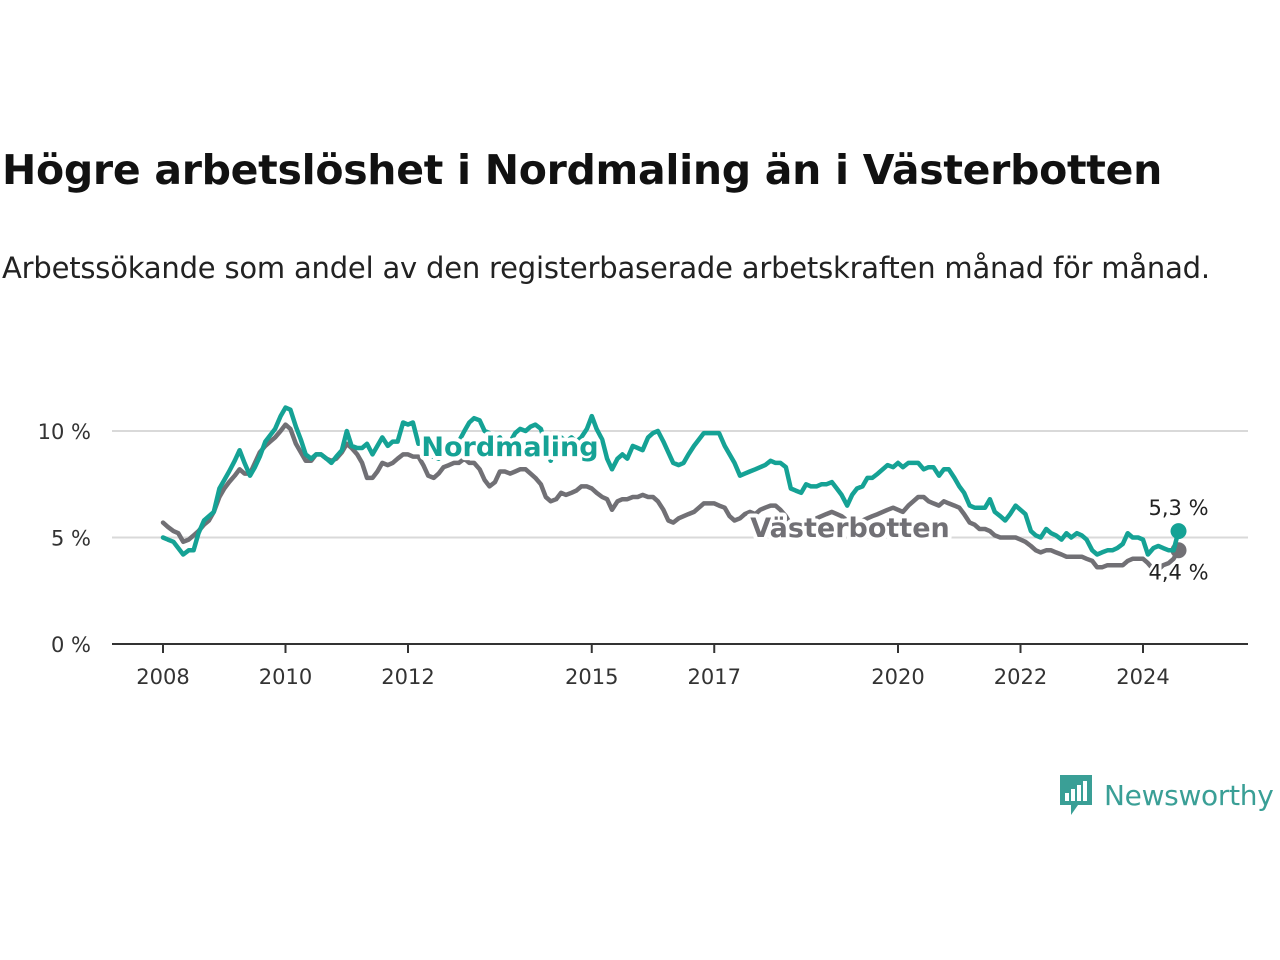 The image size is (1280, 960). What do you see at coordinates (680, 484) in the screenshot?
I see `gridlines` at bounding box center [680, 484].